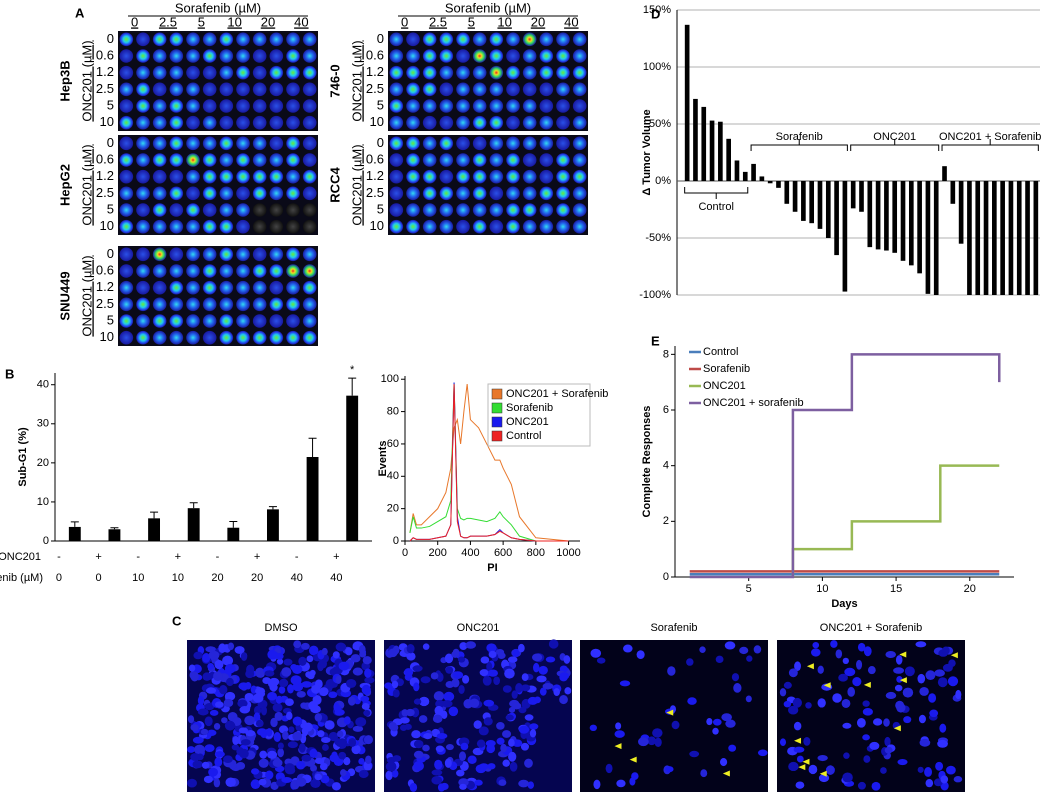  Describe the element at coordinates (896, 589) in the screenshot. I see `x-tick-label: 15` at that location.